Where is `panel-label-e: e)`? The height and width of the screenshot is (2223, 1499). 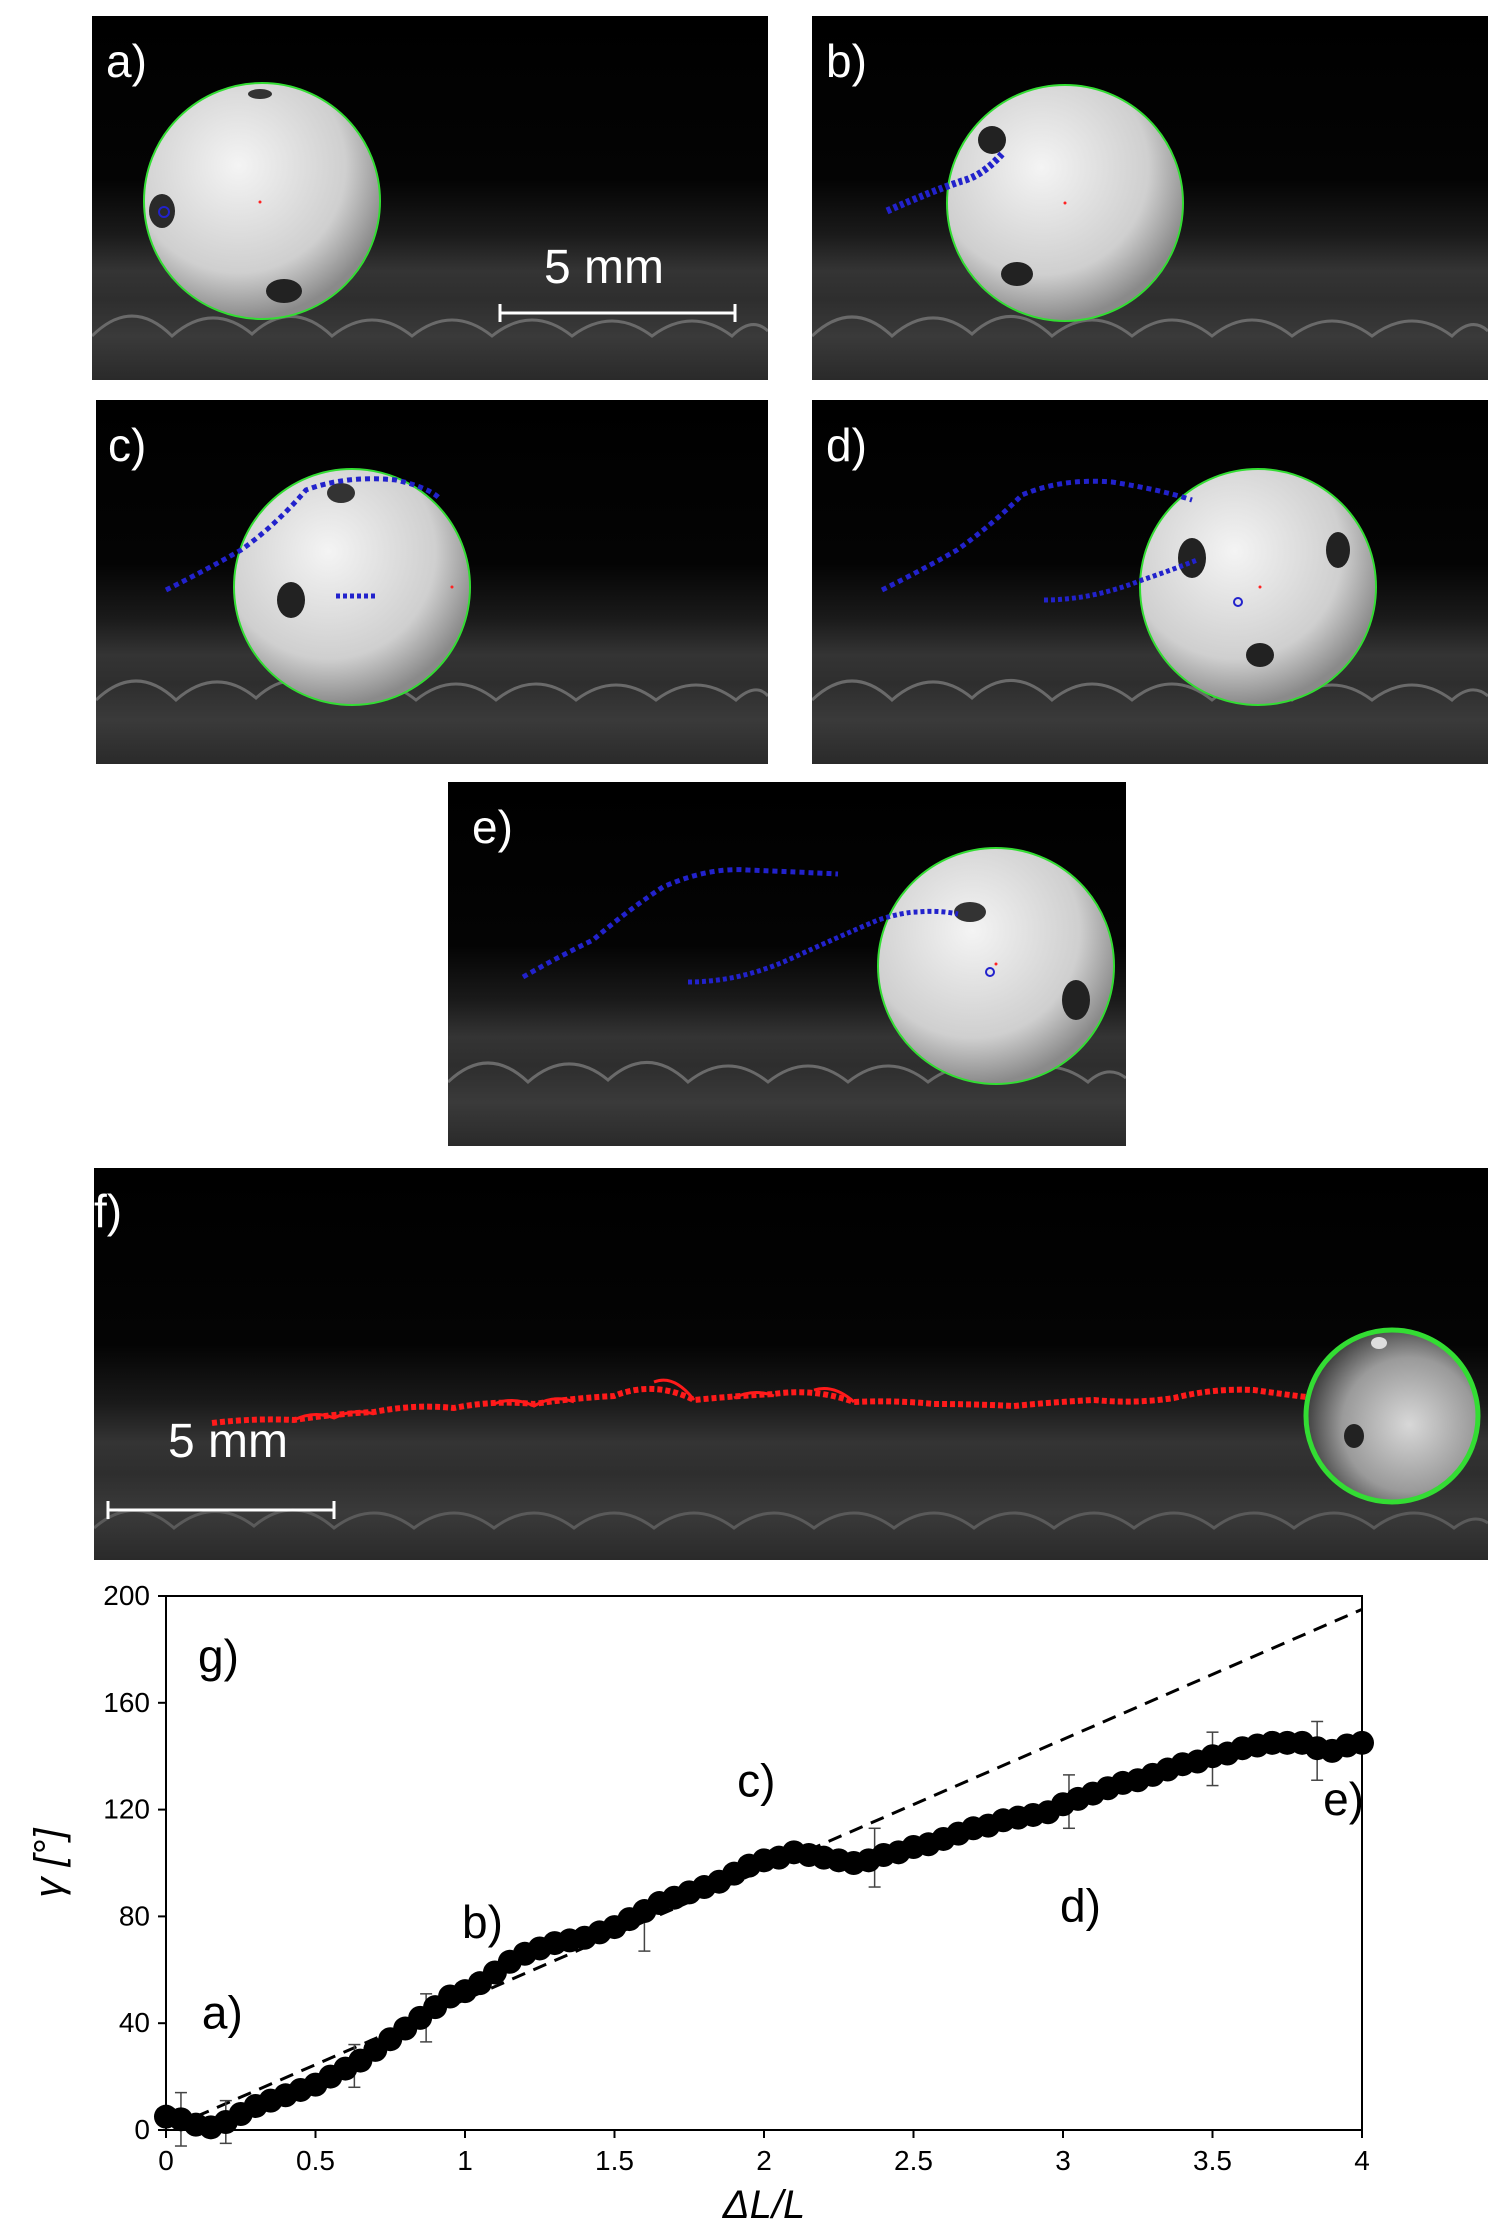
panel-label-e: e) is located at coordinates (492, 827).